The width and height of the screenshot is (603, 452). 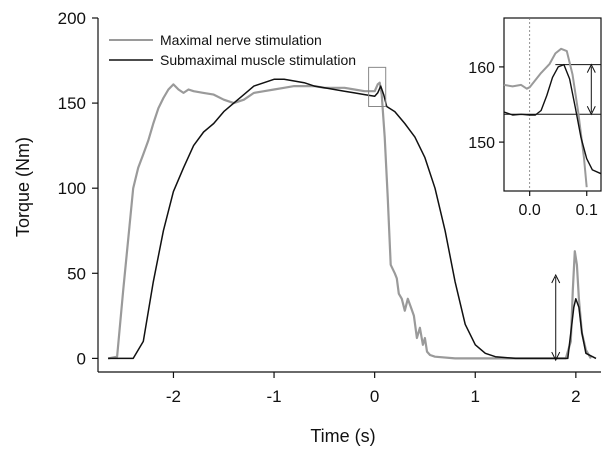 I want to click on inset-x-tick-label: 0.1, so click(x=587, y=210).